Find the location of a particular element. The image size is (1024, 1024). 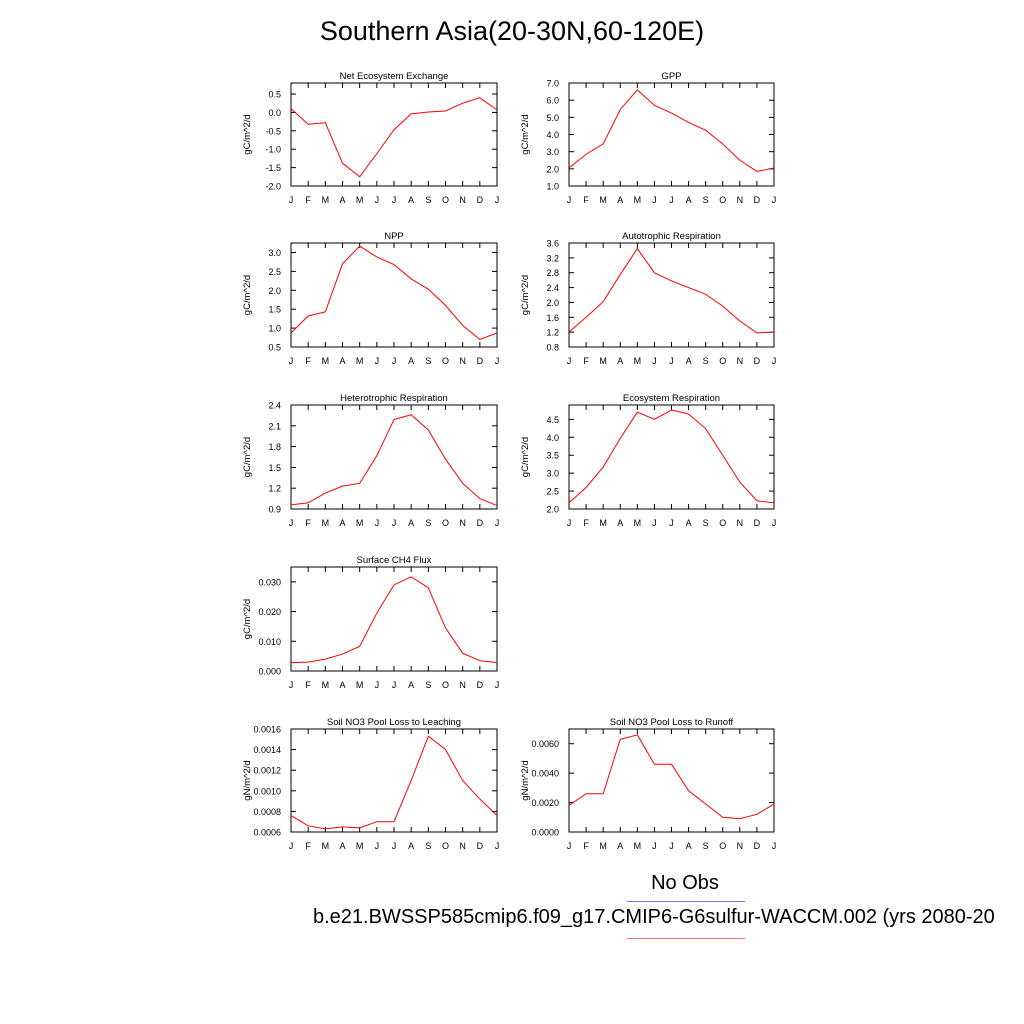

chart-title: Autotrophic Respiration is located at coordinates (671, 236).